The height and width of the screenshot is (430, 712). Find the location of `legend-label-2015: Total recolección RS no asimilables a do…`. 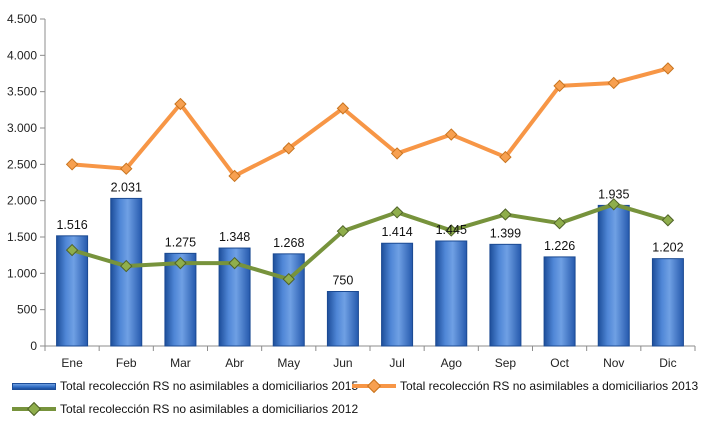

legend-label-2015: Total recolección RS no asimilables a do… is located at coordinates (209, 386).